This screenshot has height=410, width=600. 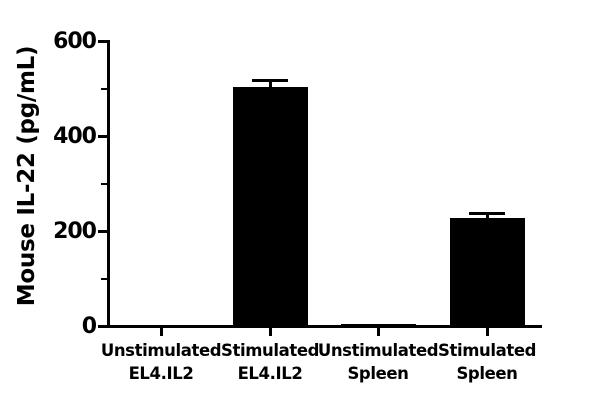 I want to click on x-category-label: Stimulated EL4.IL2, so click(x=270, y=362).